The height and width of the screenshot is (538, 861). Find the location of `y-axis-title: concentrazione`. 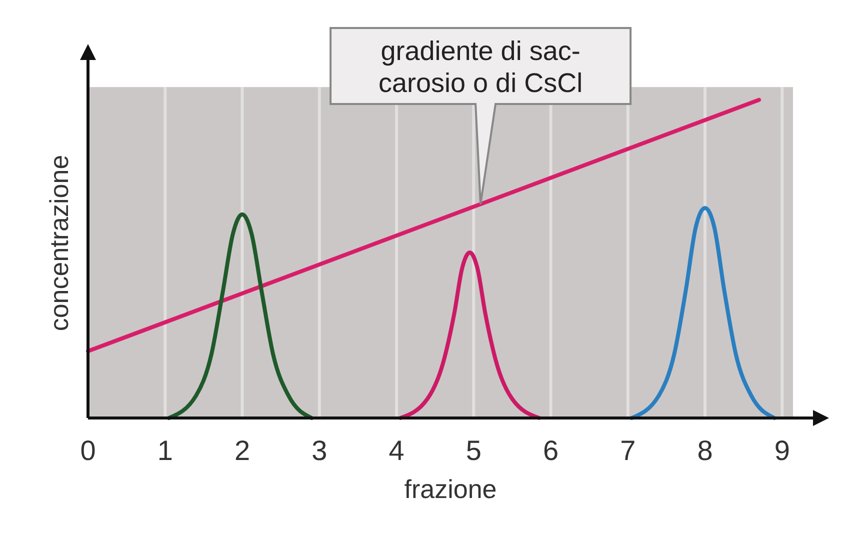

y-axis-title: concentrazione is located at coordinates (59, 243).